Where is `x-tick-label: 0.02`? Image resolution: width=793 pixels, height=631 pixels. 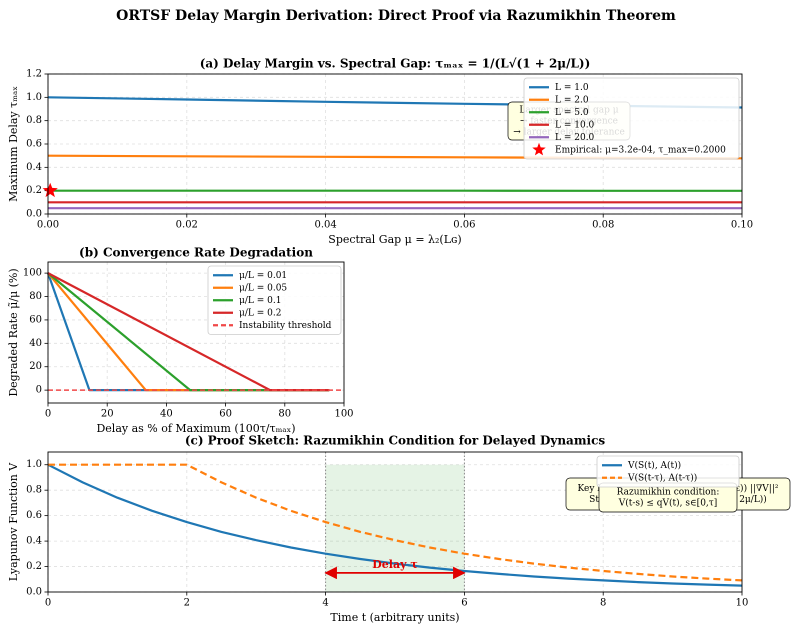
x-tick-label: 0.02 is located at coordinates (187, 225).